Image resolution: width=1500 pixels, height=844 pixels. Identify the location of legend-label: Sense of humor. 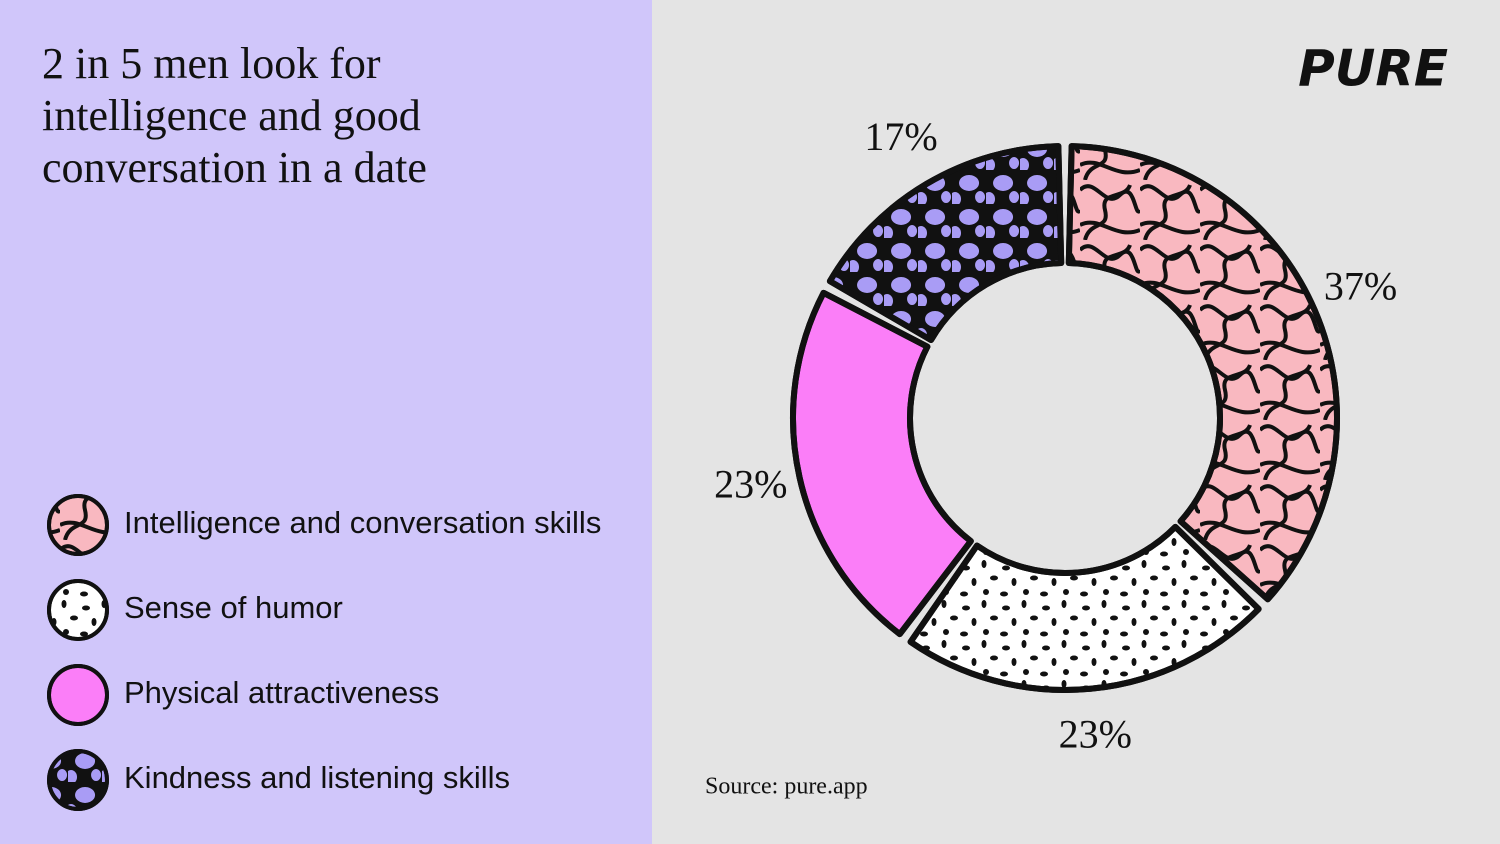
(233, 607).